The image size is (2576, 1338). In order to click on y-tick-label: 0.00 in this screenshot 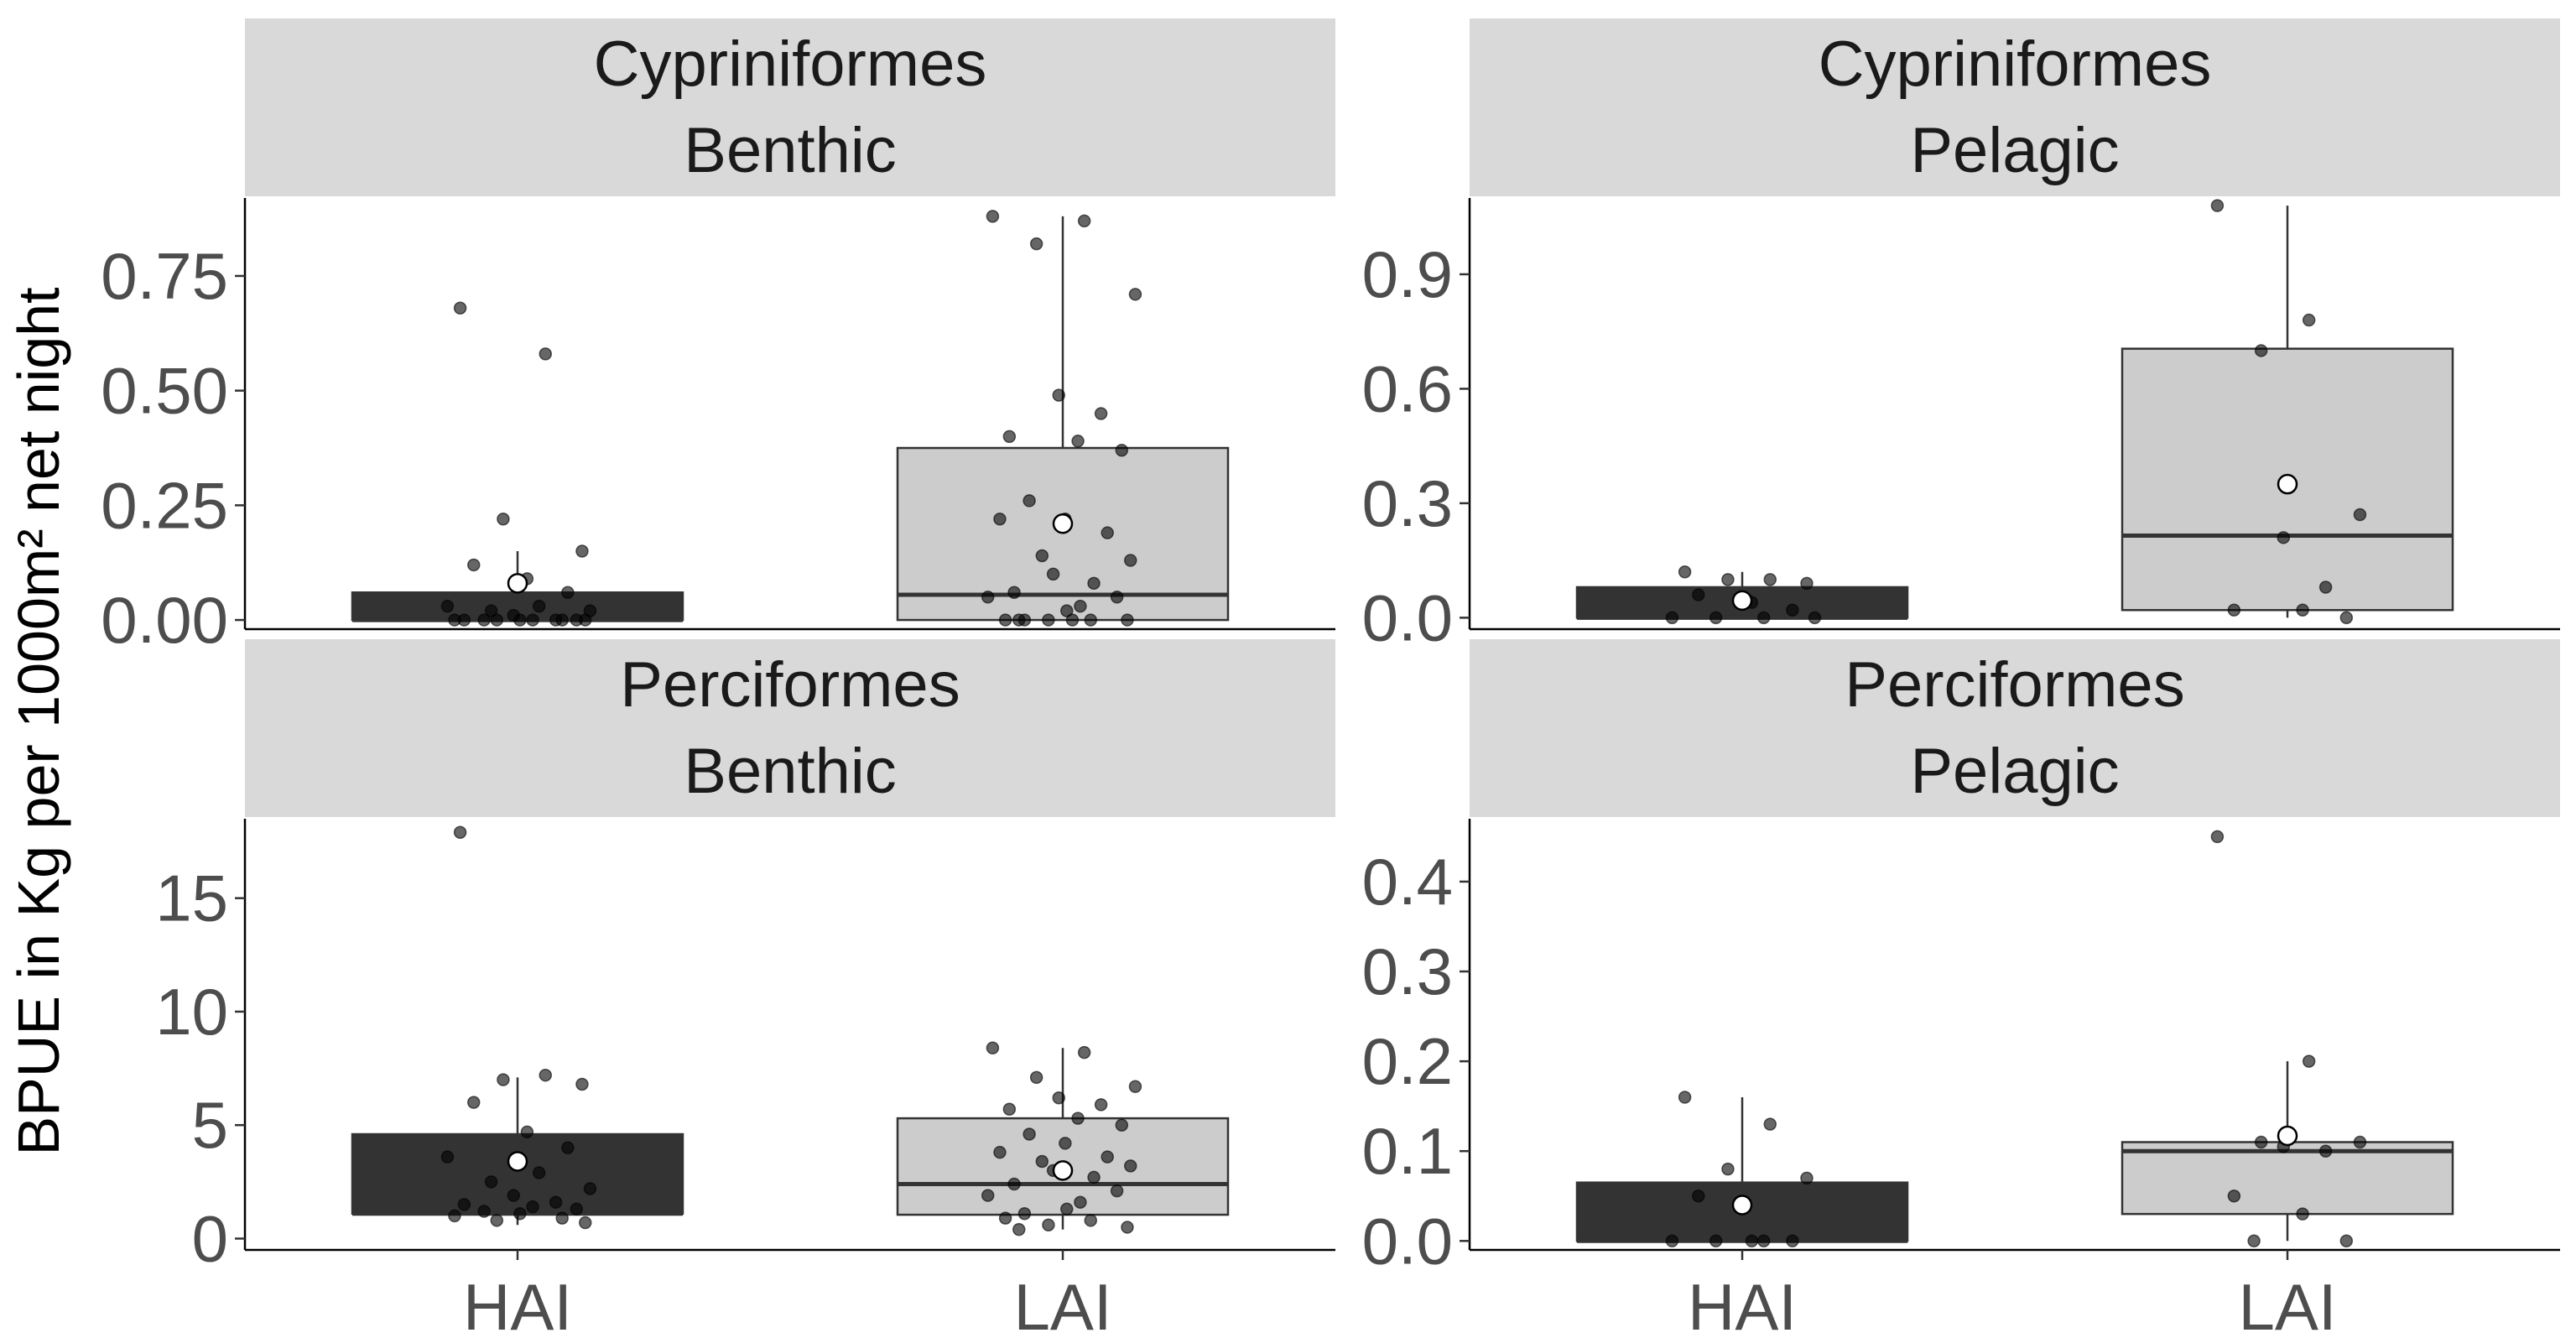, I will do `click(164, 620)`.